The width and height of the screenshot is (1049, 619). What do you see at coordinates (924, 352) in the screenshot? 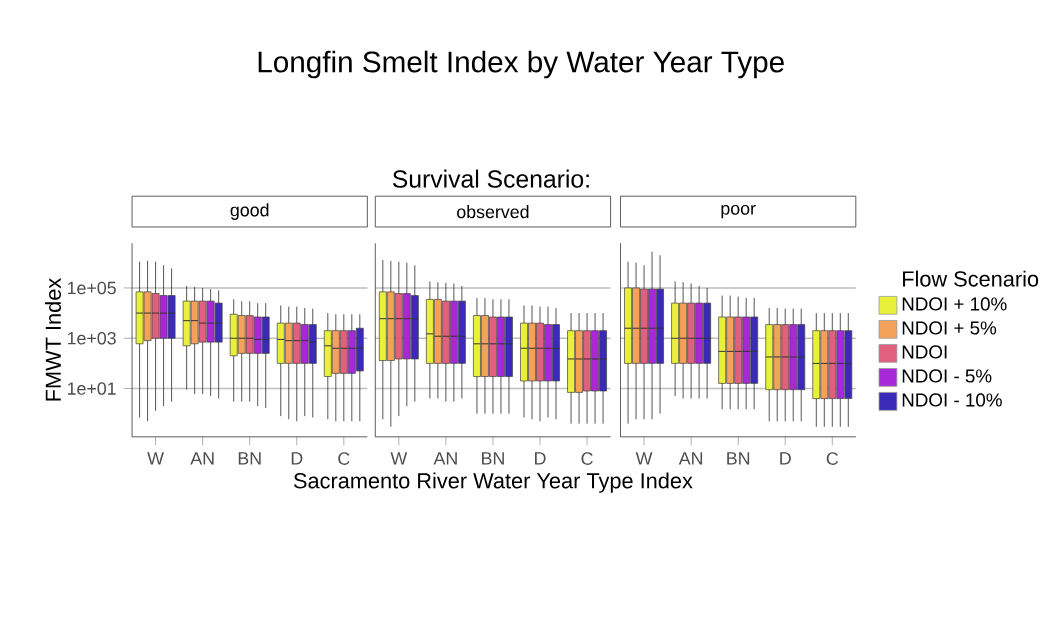
I see `legend-label: NDOI` at bounding box center [924, 352].